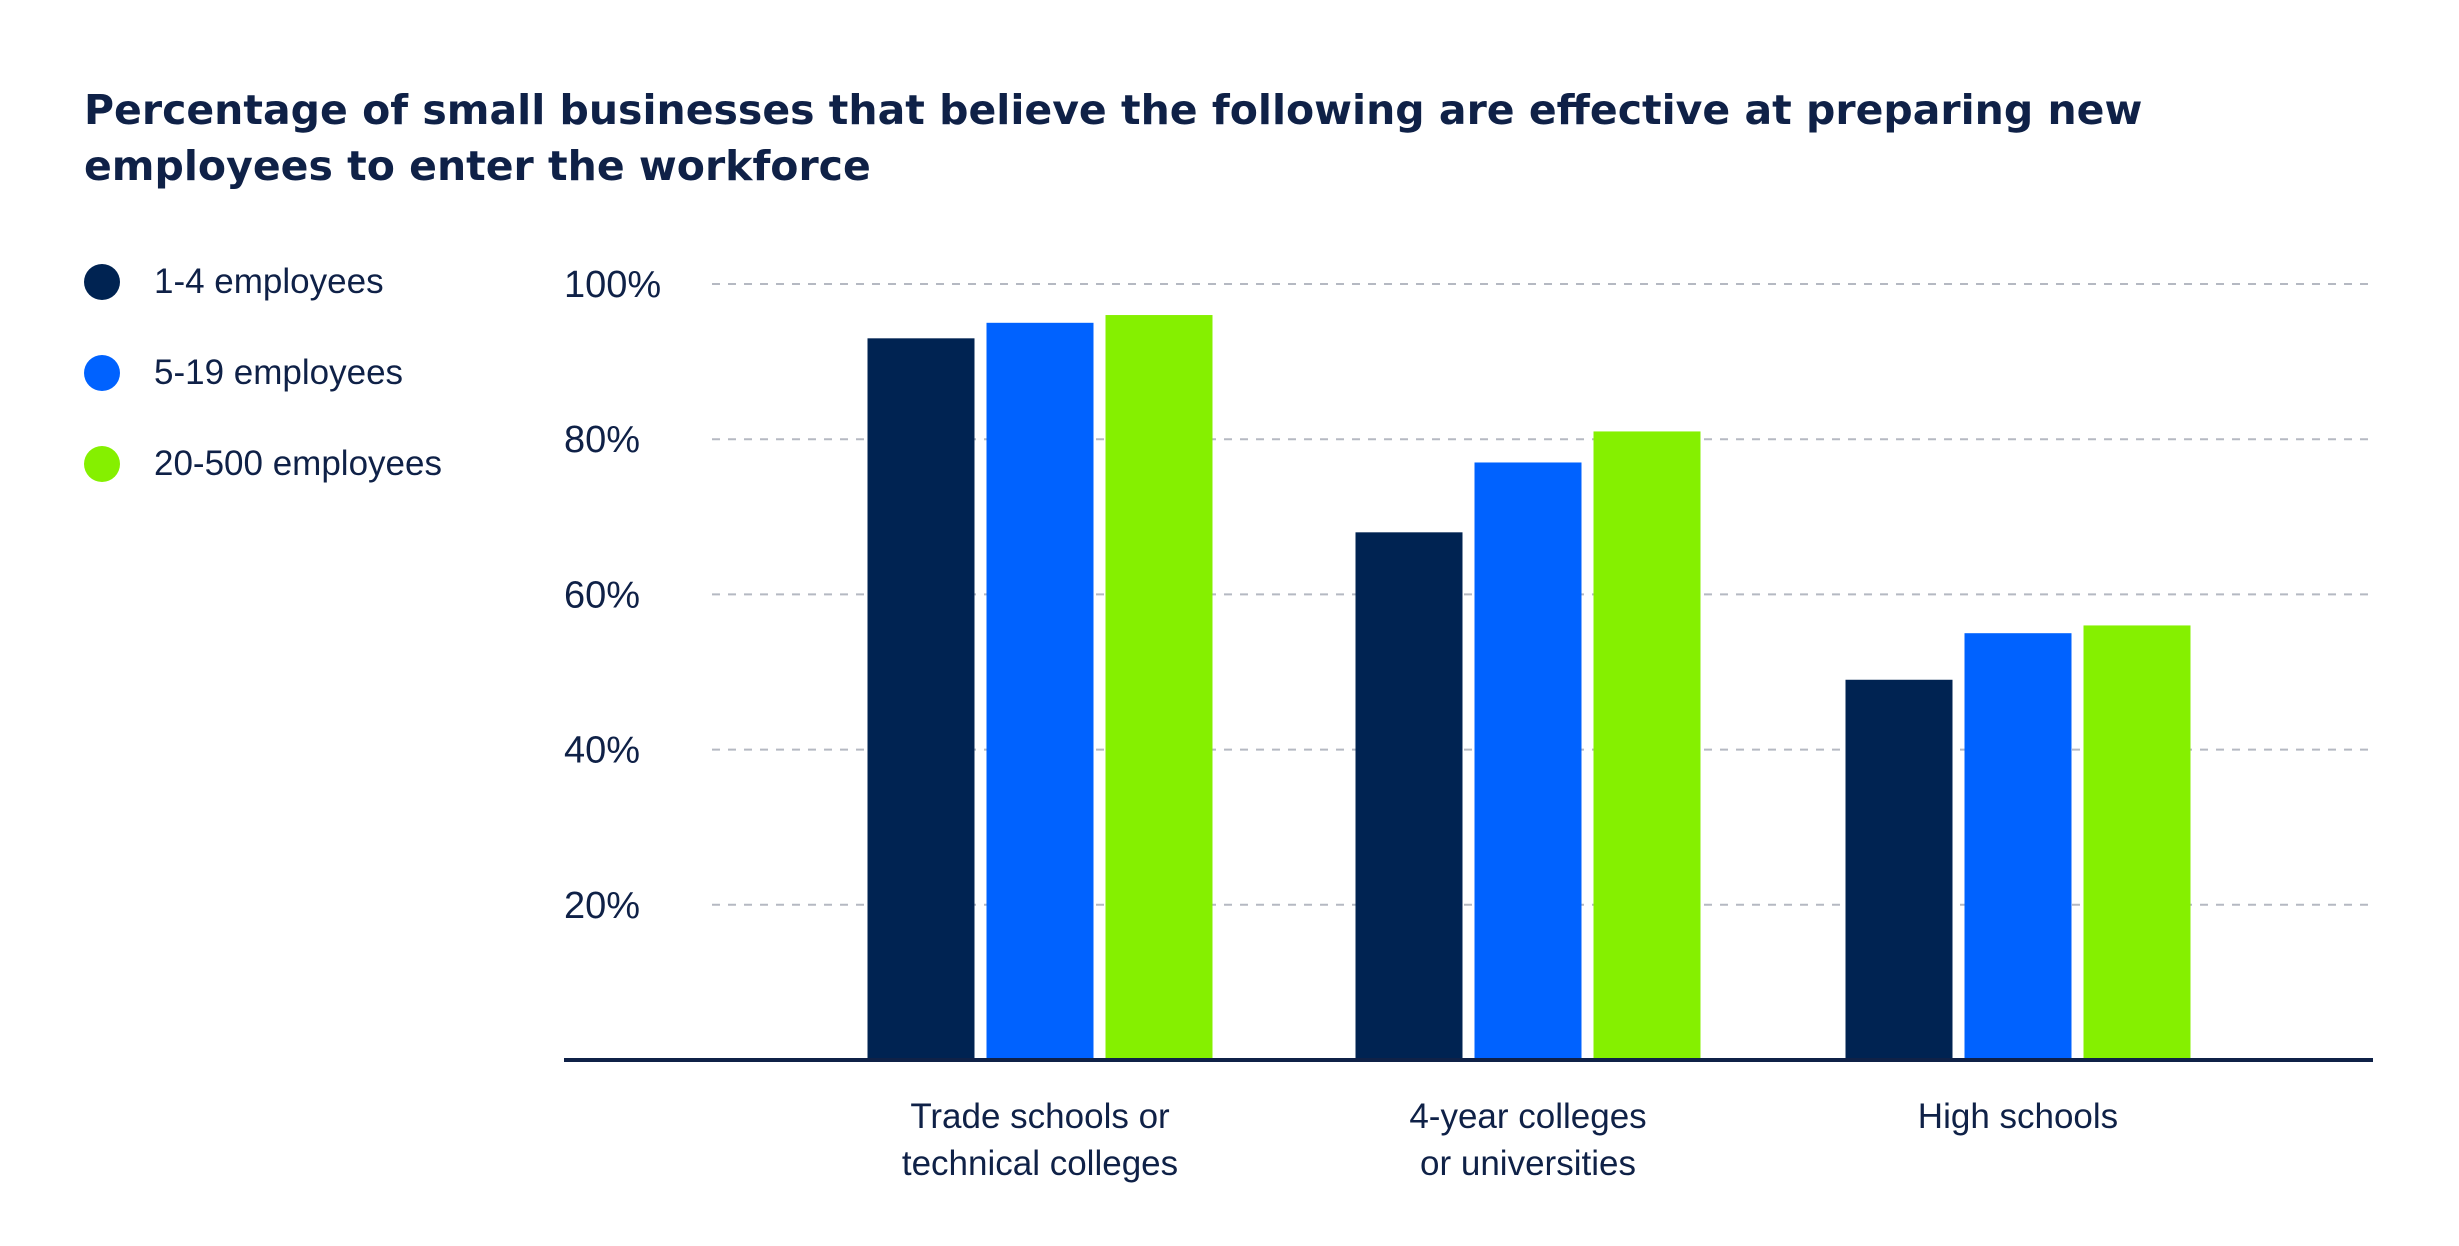  I want to click on y-tick-label: 20%, so click(602, 906).